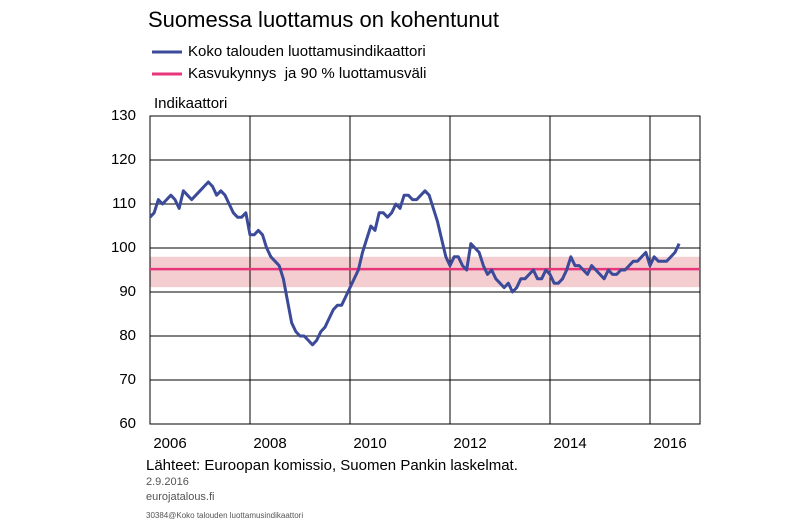 This screenshot has height=522, width=800. What do you see at coordinates (169, 443) in the screenshot?
I see `x-tick-label: 2006` at bounding box center [169, 443].